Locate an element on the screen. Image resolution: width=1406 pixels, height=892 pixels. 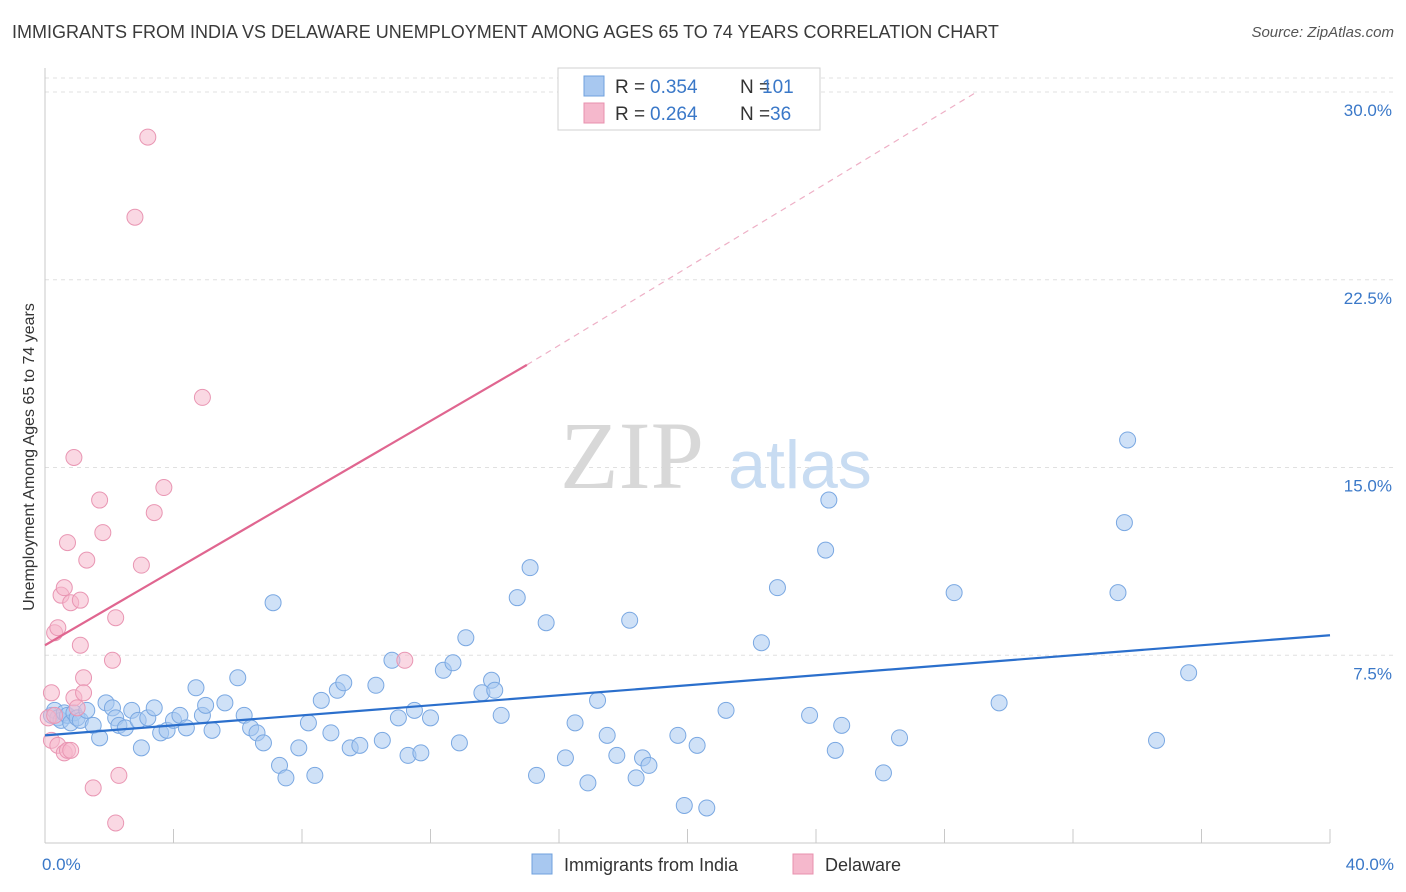
watermark-atlas: atlas is located at coordinates (800, 465).